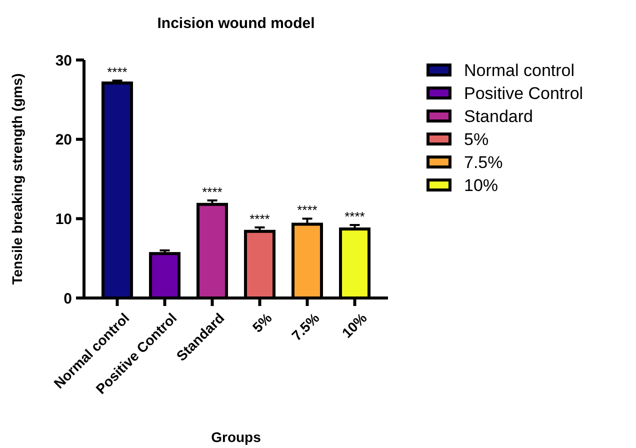  Describe the element at coordinates (524, 93) in the screenshot. I see `legend-label: Positive Control` at that location.